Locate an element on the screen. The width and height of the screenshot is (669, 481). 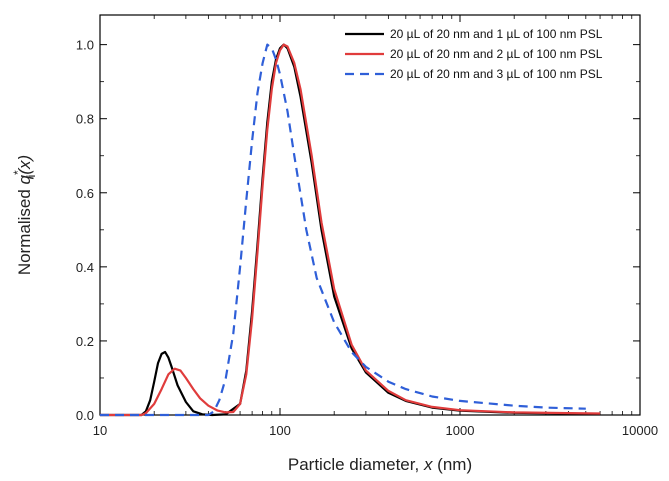
x-tick-label: 10 is located at coordinates (100, 430).